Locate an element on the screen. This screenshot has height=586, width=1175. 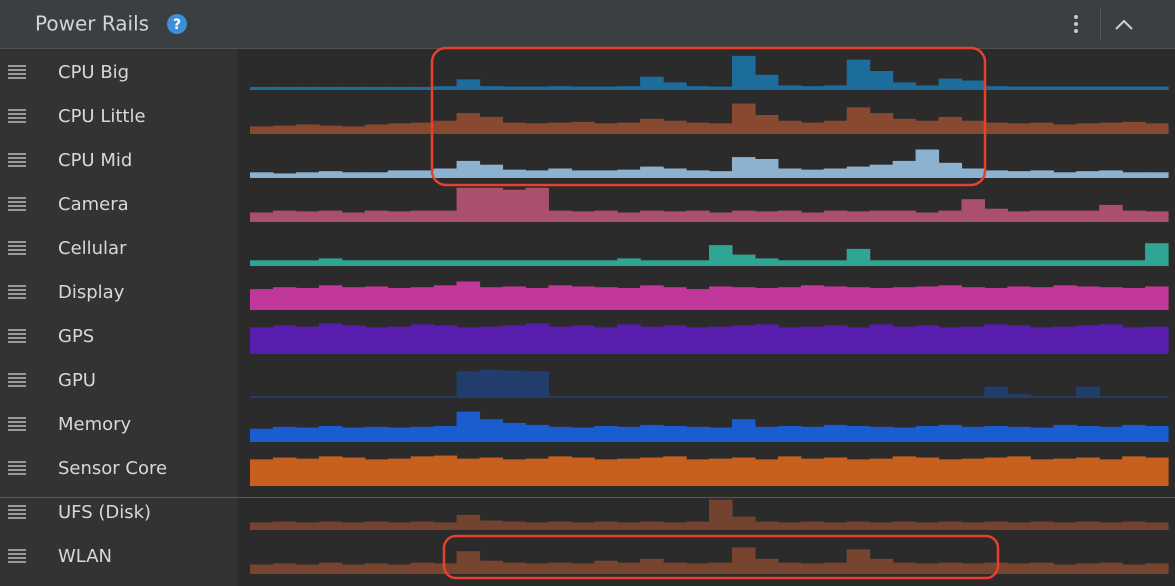
rail-row: CPU Mid is located at coordinates (588, 163).